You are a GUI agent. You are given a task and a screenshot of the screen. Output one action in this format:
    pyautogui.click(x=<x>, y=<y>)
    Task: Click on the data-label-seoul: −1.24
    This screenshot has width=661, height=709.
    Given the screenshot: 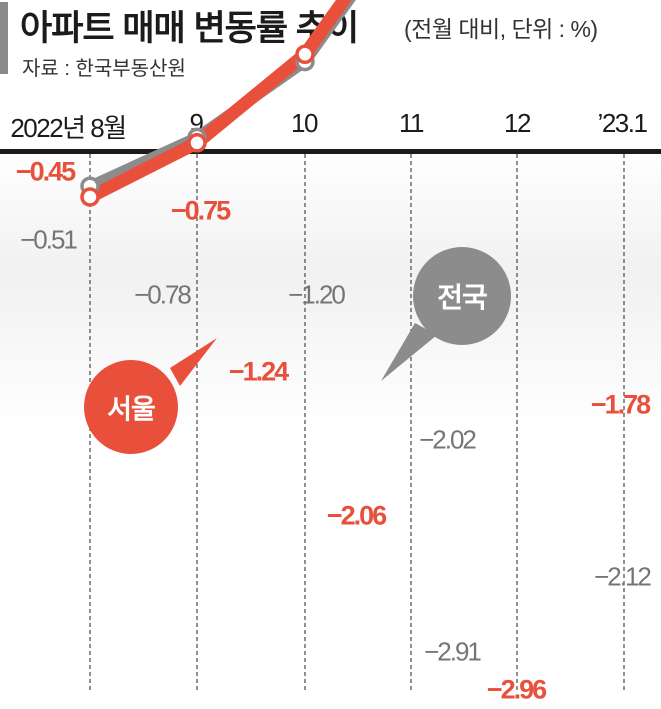 What is the action you would take?
    pyautogui.click(x=258, y=371)
    